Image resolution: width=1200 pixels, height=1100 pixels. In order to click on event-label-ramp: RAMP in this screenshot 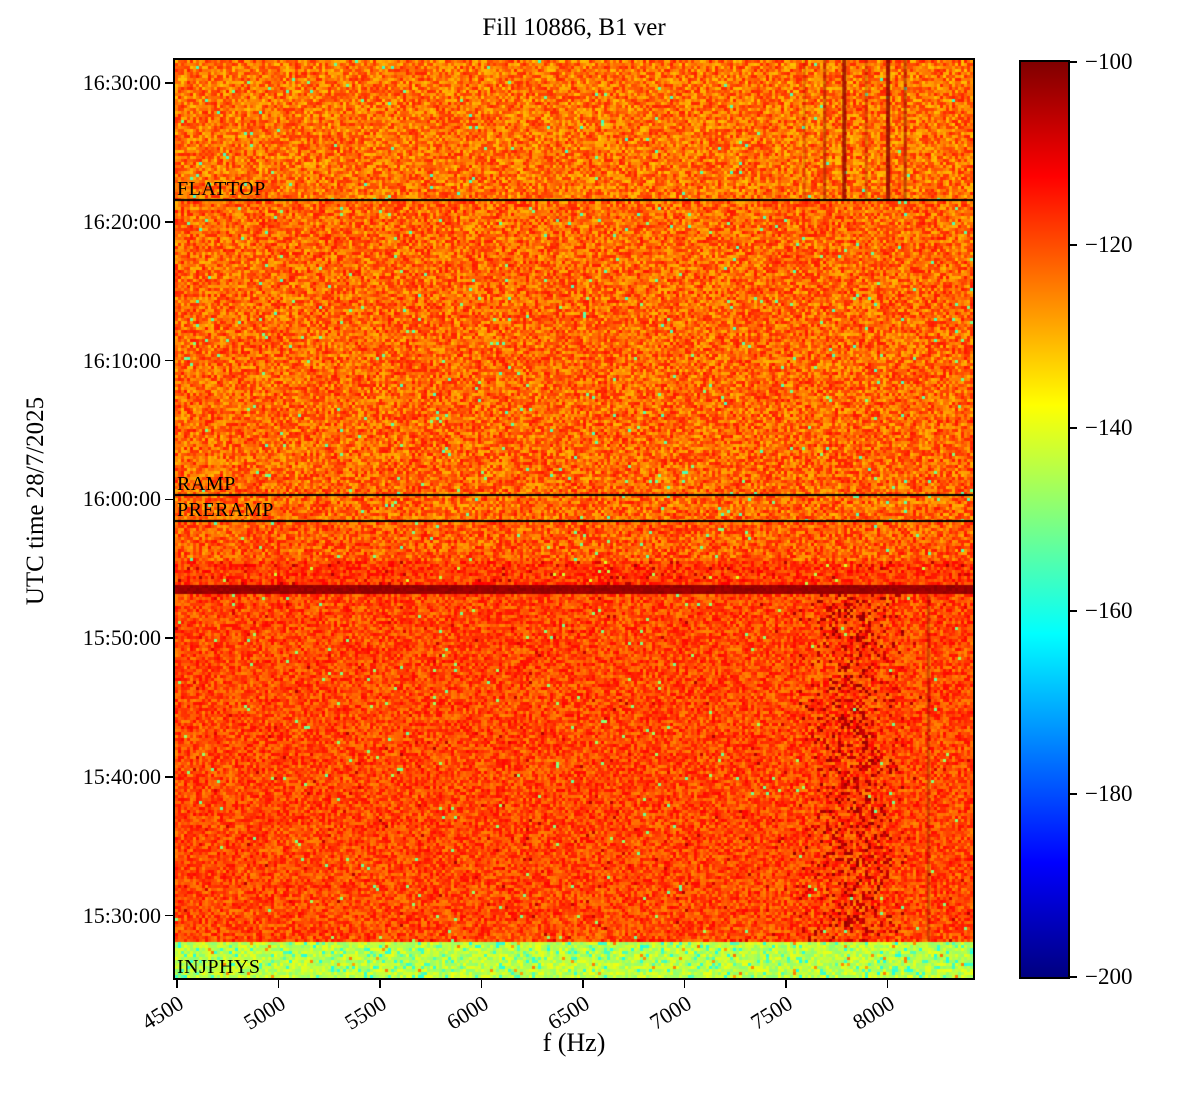, I will do `click(206, 483)`.